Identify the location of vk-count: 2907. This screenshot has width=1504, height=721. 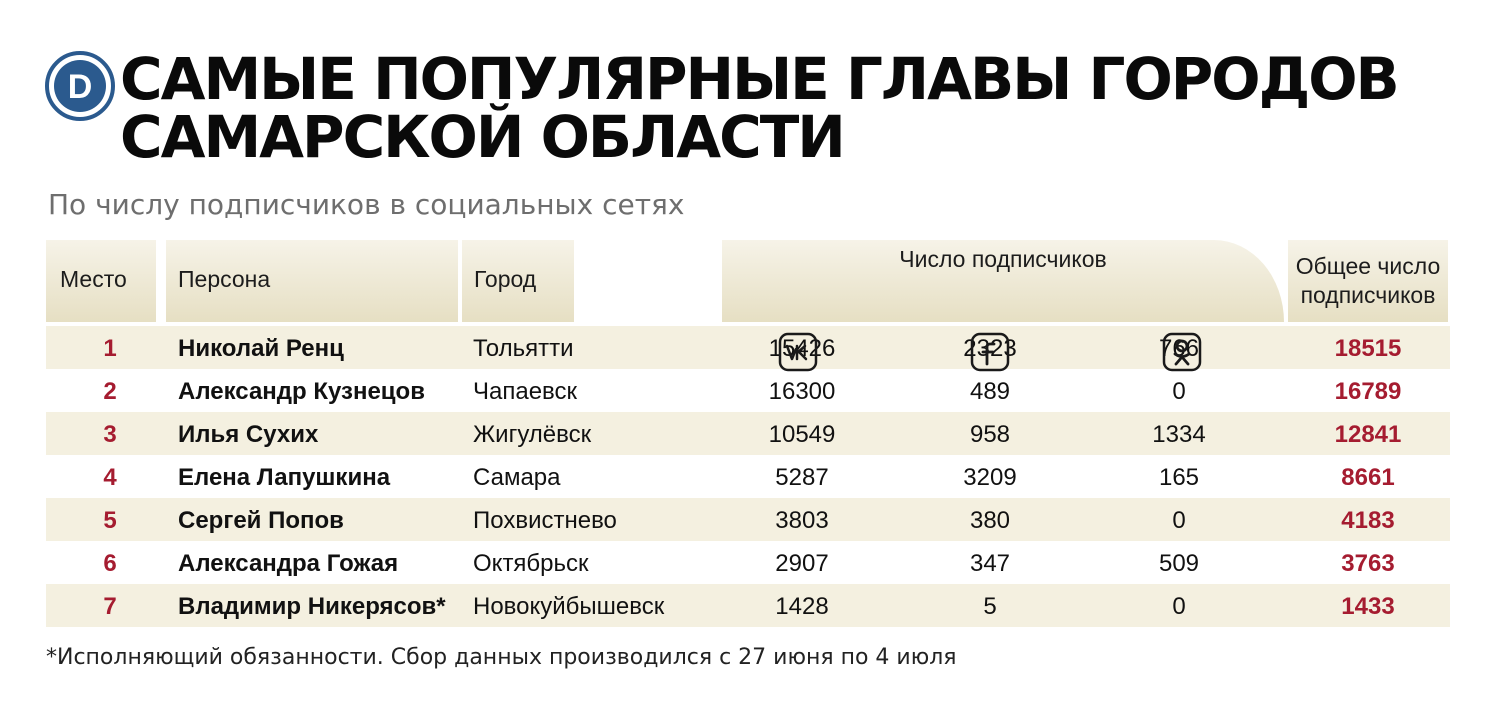
(802, 563).